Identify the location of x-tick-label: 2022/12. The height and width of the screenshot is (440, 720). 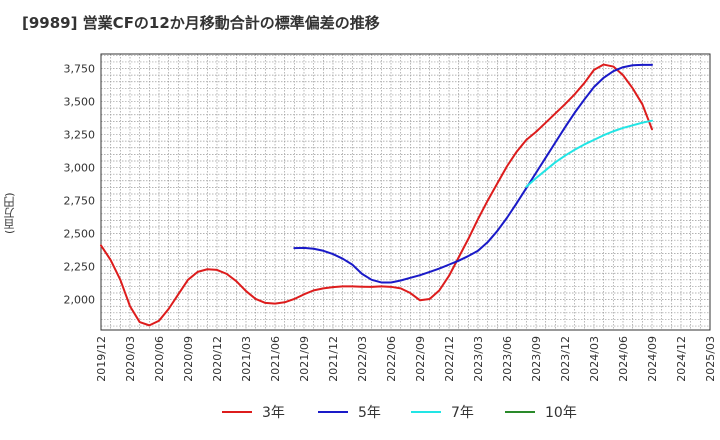
(449, 359).